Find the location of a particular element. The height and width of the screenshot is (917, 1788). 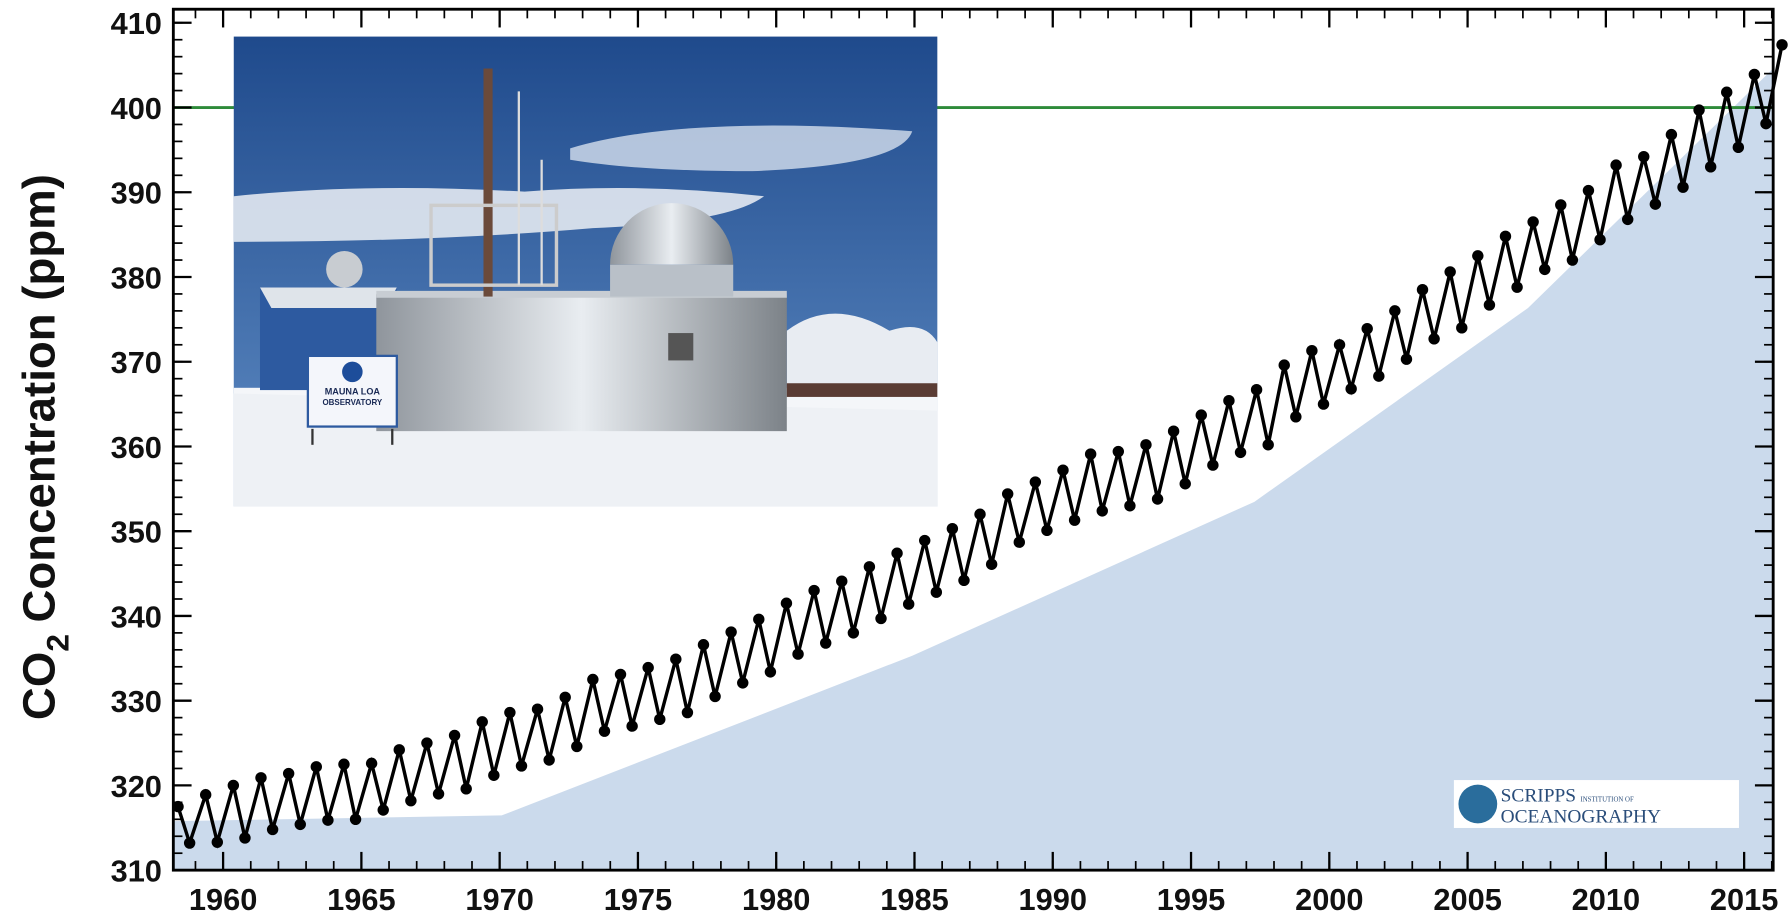

logo: SCRIPPS INSTITUTION OF OCEANOGRAPHY is located at coordinates (1596, 804).